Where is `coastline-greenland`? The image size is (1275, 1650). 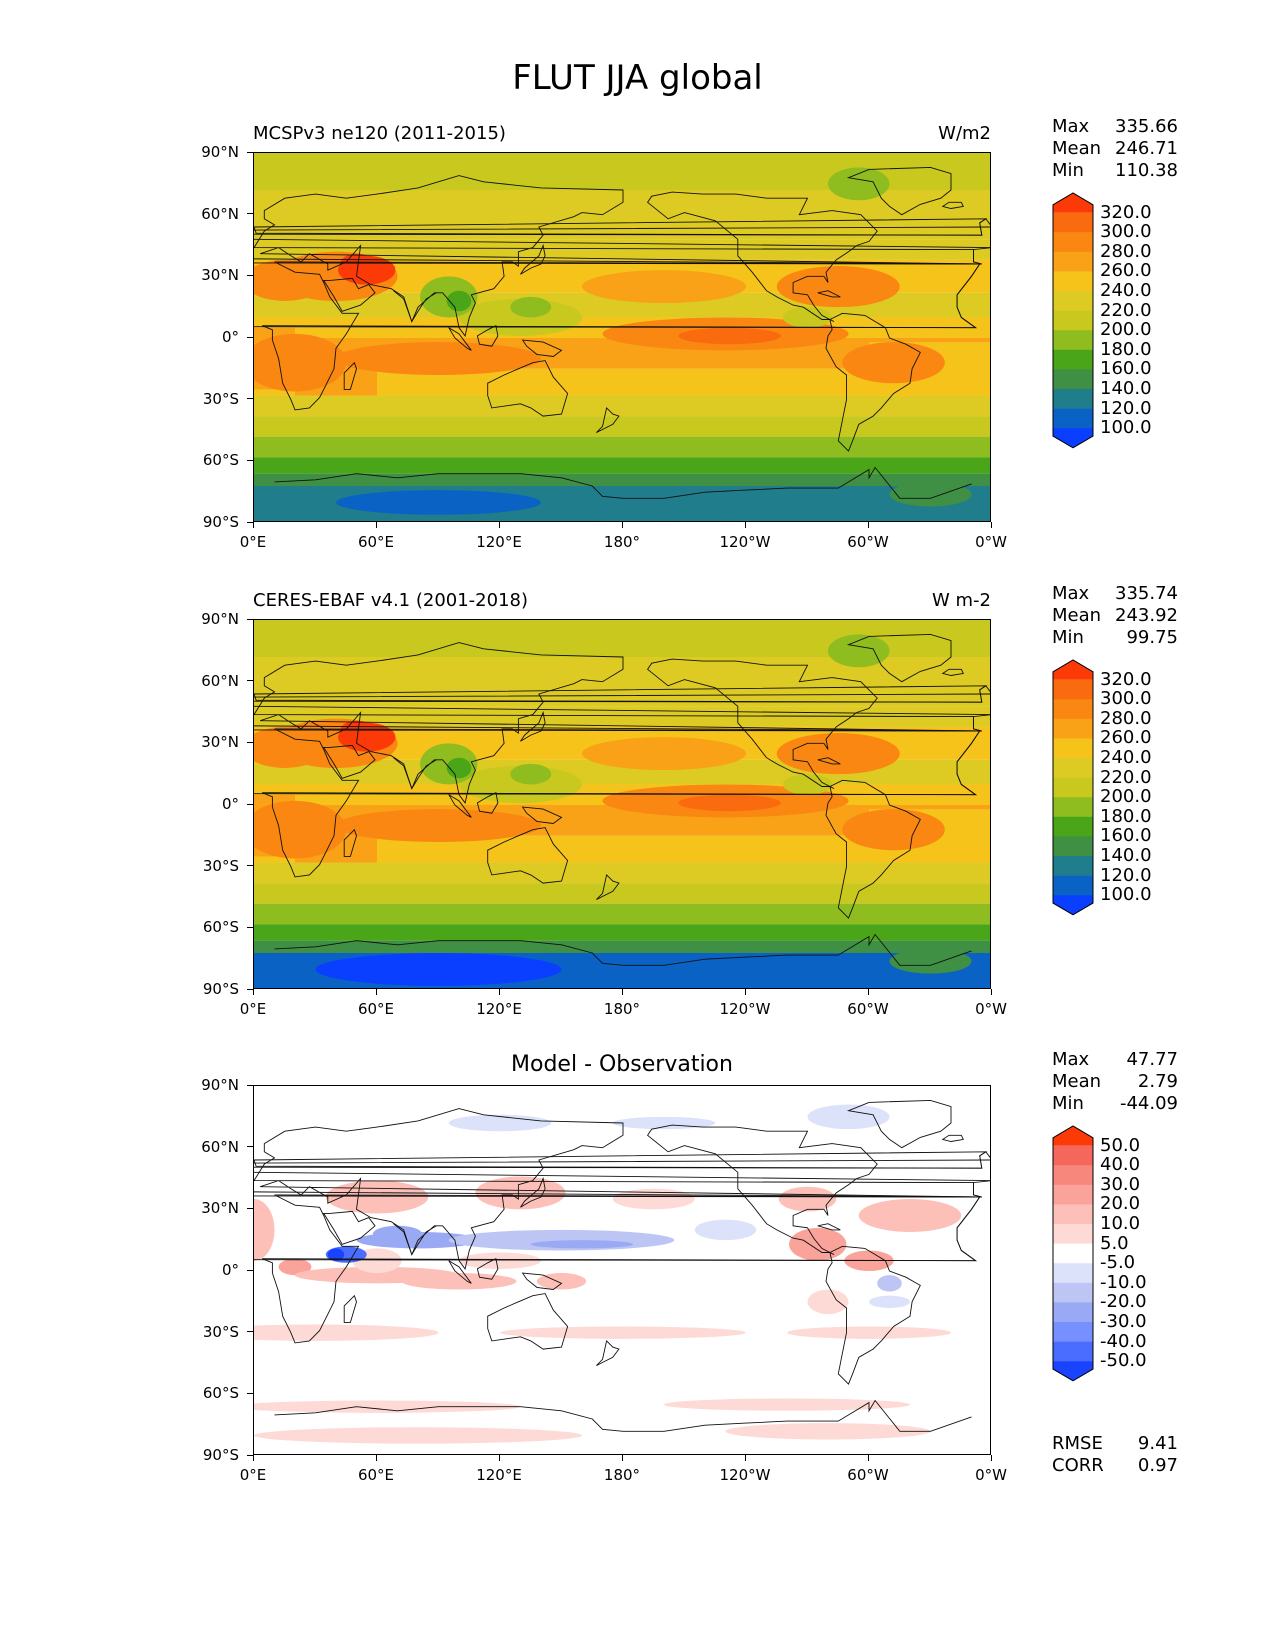 coastline-greenland is located at coordinates (899, 1124).